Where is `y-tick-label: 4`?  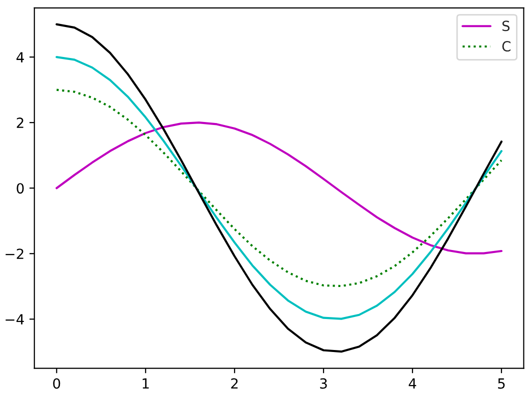
y-tick-label: 4 is located at coordinates (20, 57).